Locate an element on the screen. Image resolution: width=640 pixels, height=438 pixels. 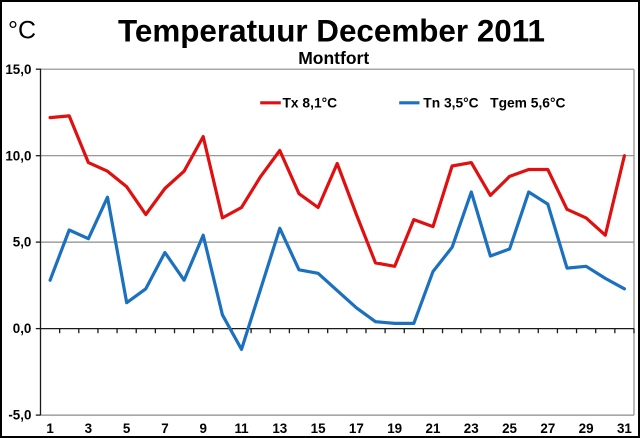
svg-text: 3 is located at coordinates (88, 428).